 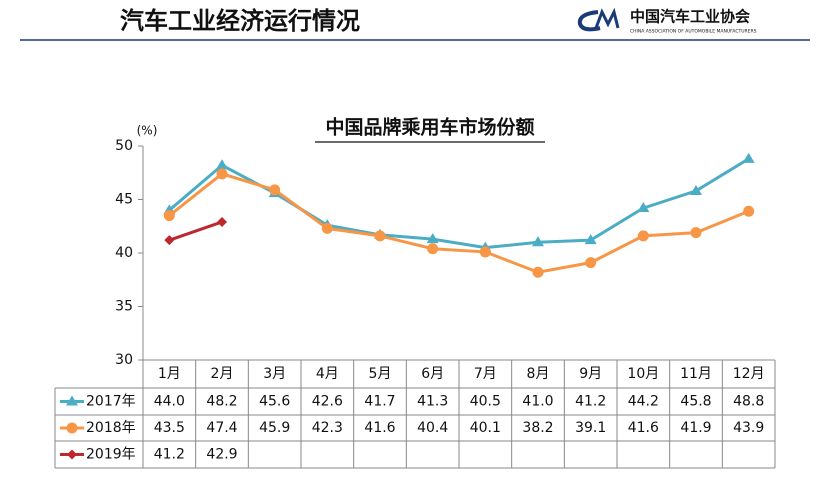 I want to click on table-value: 45.6, so click(x=274, y=402).